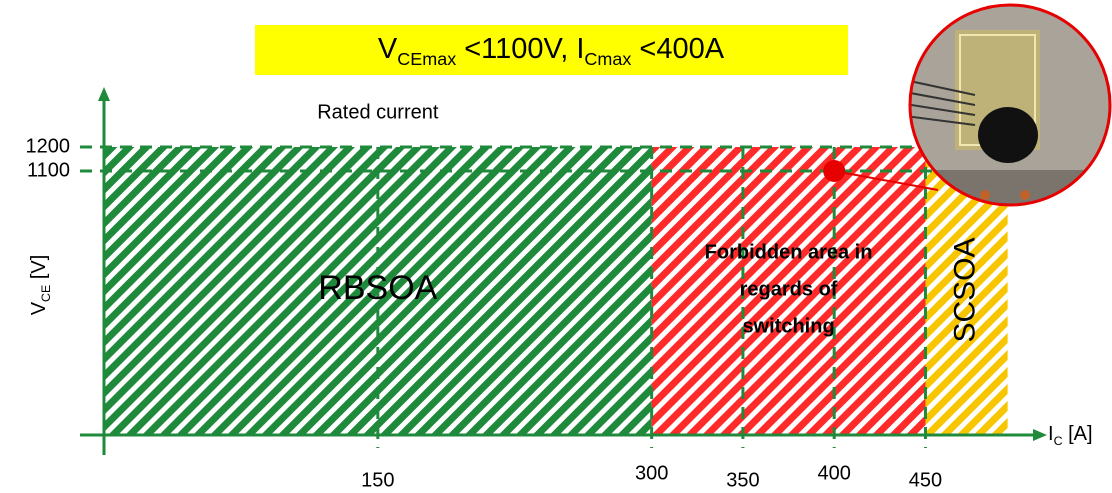 The image size is (1112, 493). Describe the element at coordinates (1078, 434) in the screenshot. I see `text-part: [A]` at that location.